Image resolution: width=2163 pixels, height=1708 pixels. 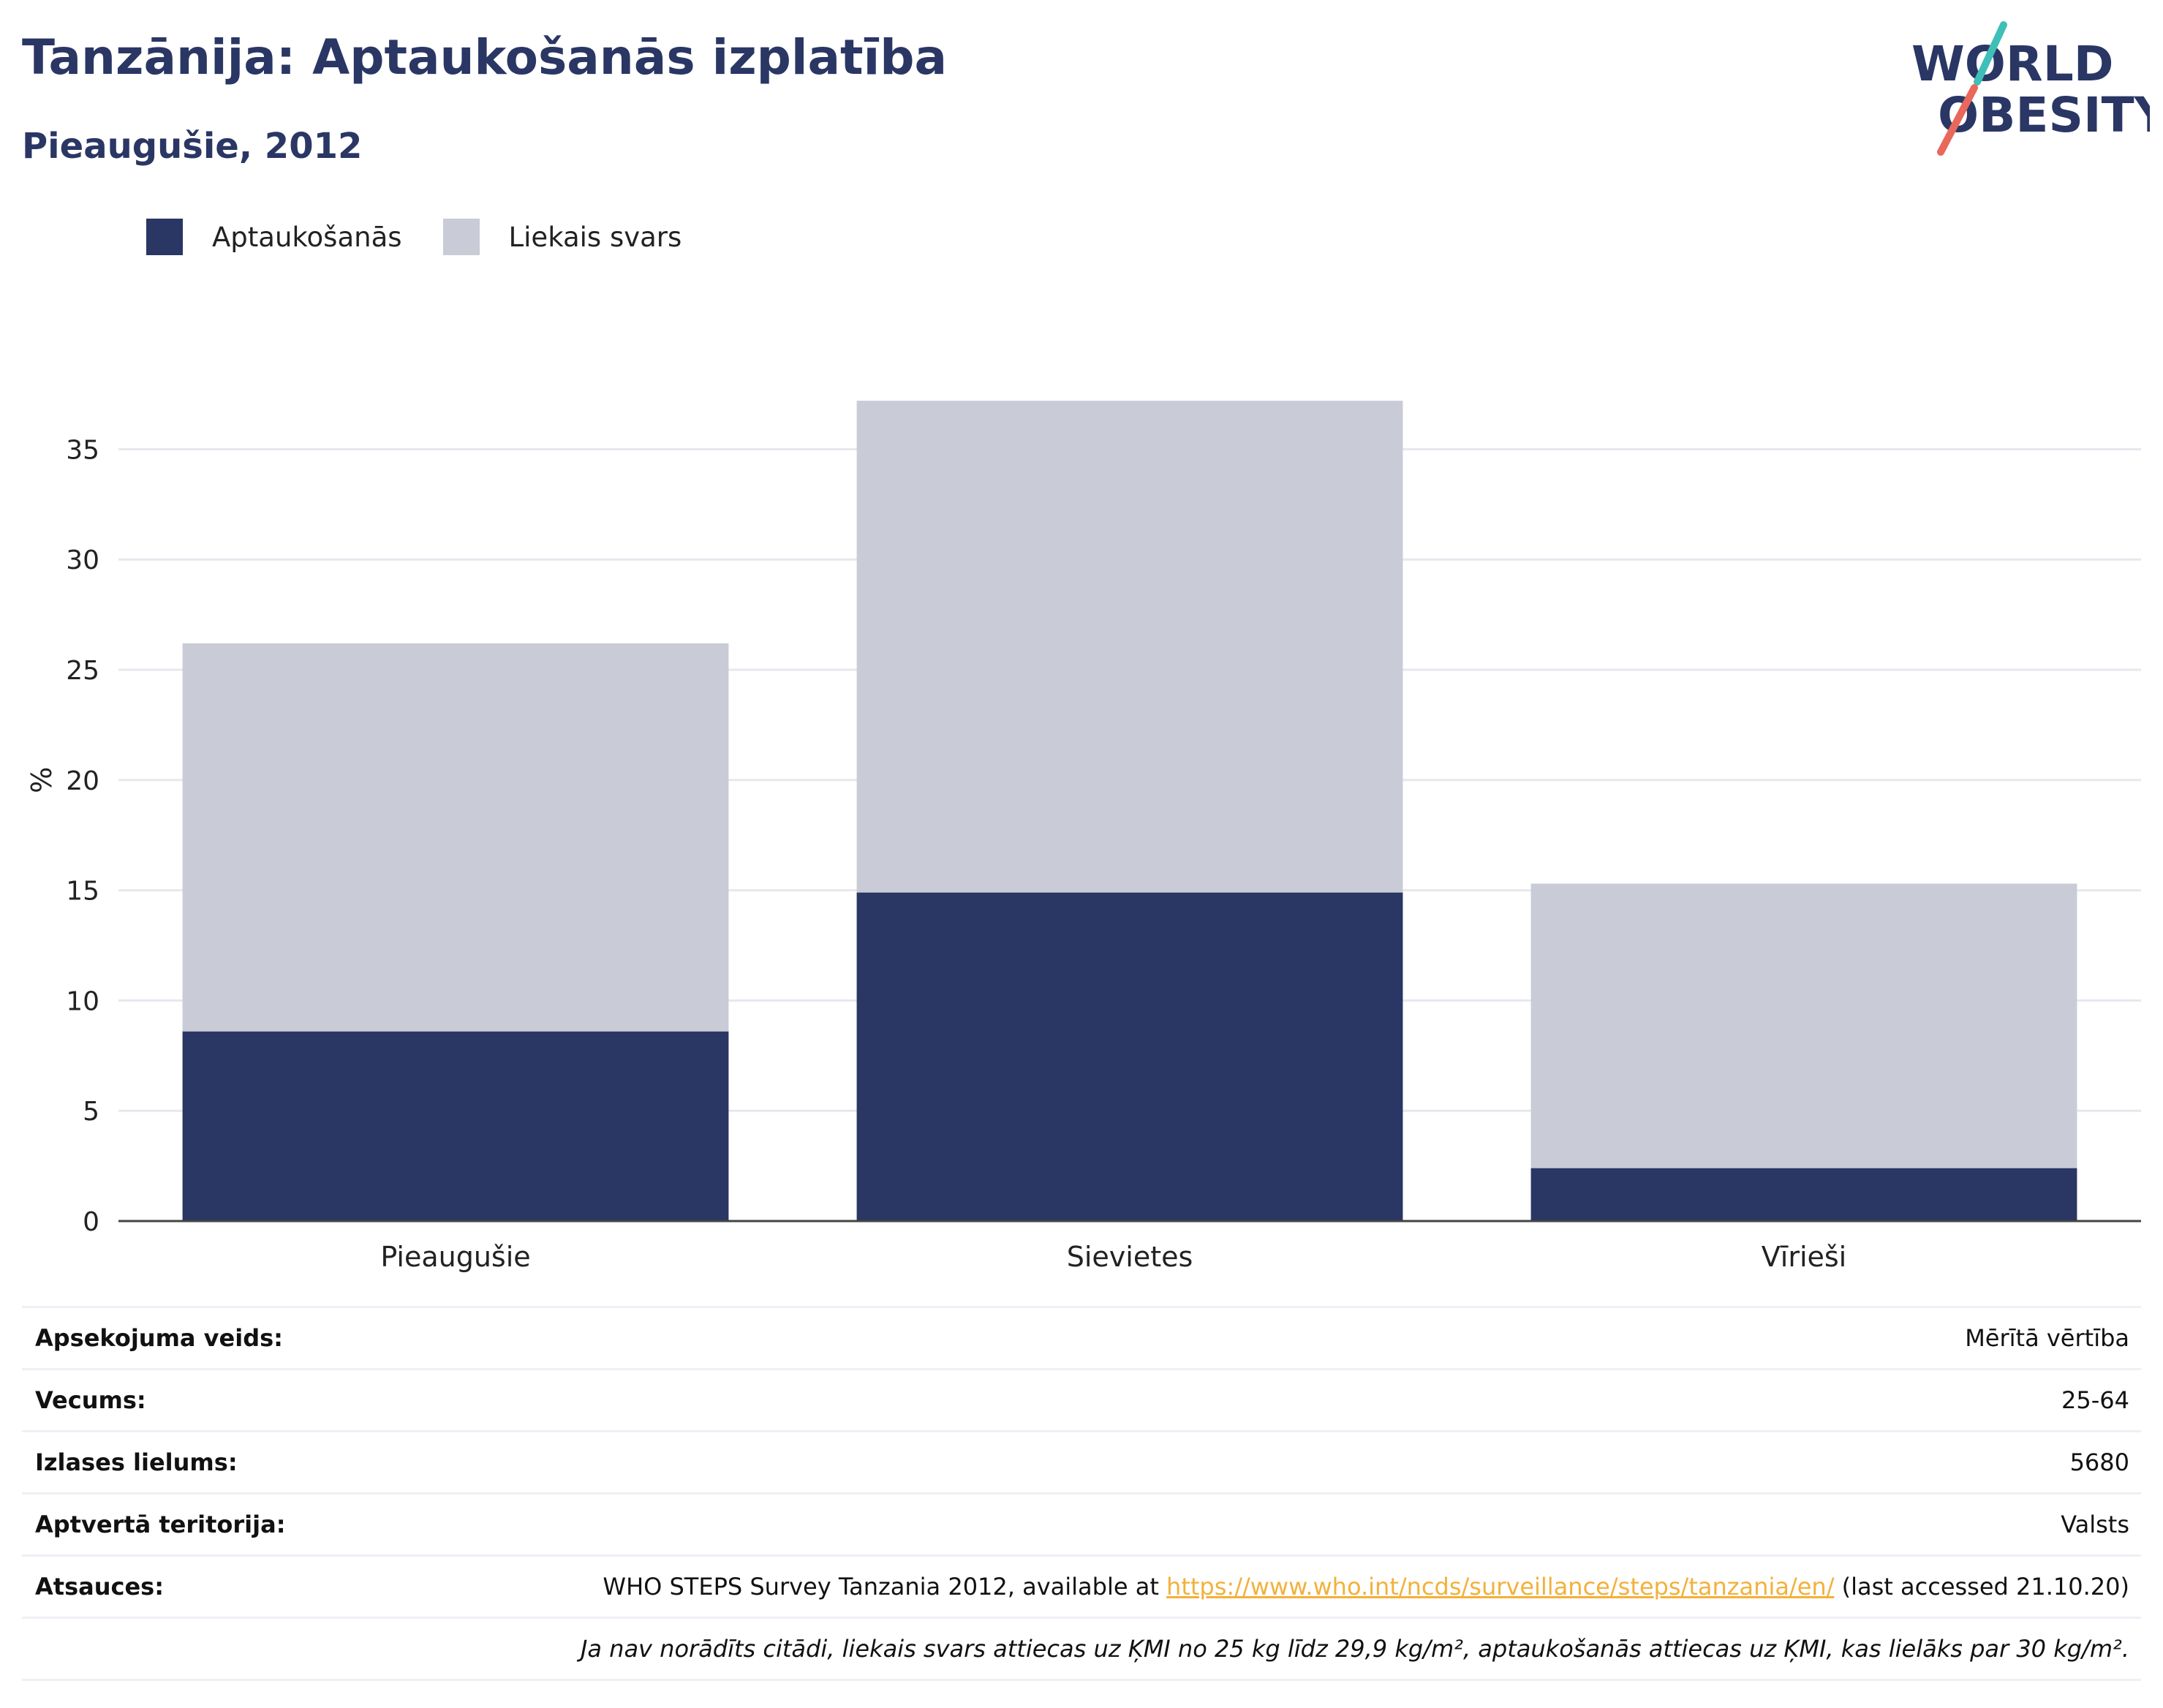 What do you see at coordinates (42, 780) in the screenshot?
I see `y-axis-label: %` at bounding box center [42, 780].